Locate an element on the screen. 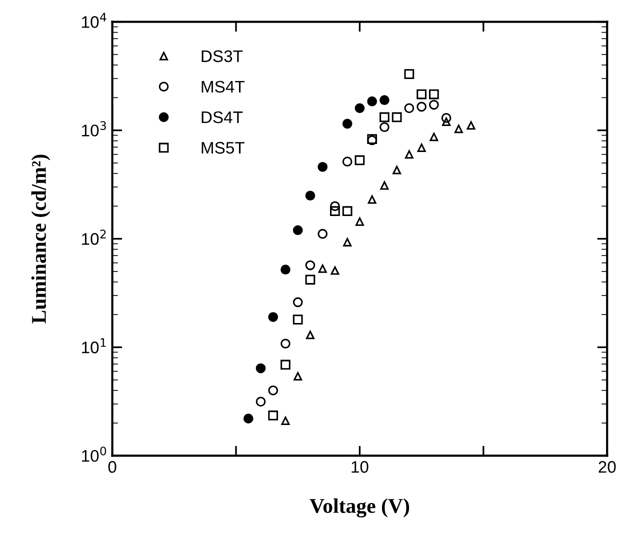  legend-label: MS5T is located at coordinates (223, 148).